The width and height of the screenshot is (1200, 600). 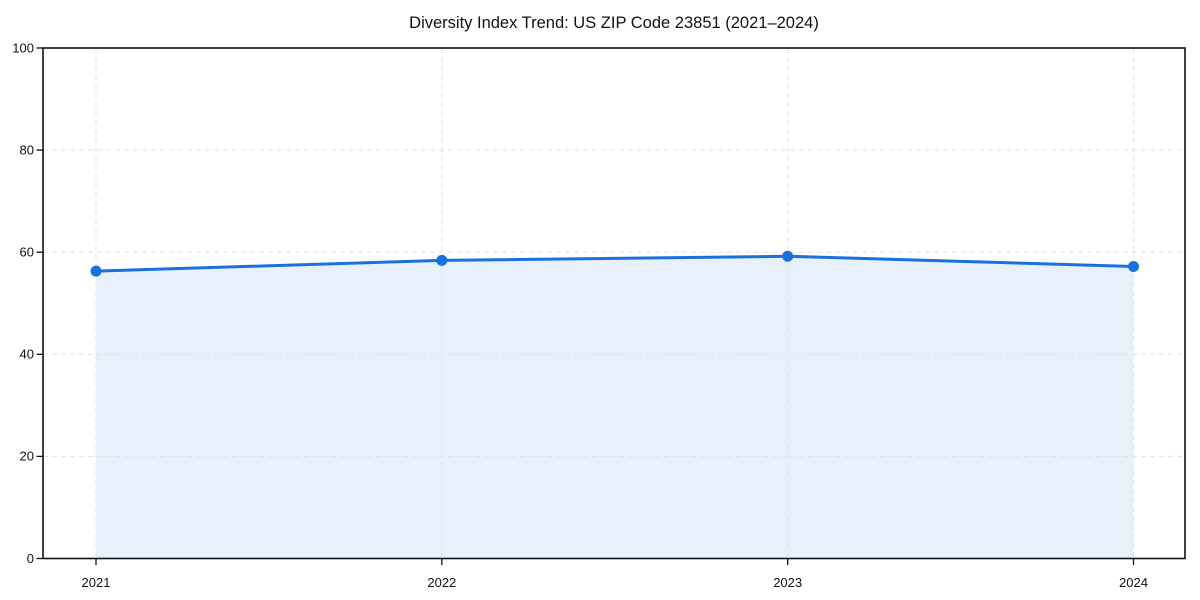 What do you see at coordinates (614, 263) in the screenshot?
I see `trend-line` at bounding box center [614, 263].